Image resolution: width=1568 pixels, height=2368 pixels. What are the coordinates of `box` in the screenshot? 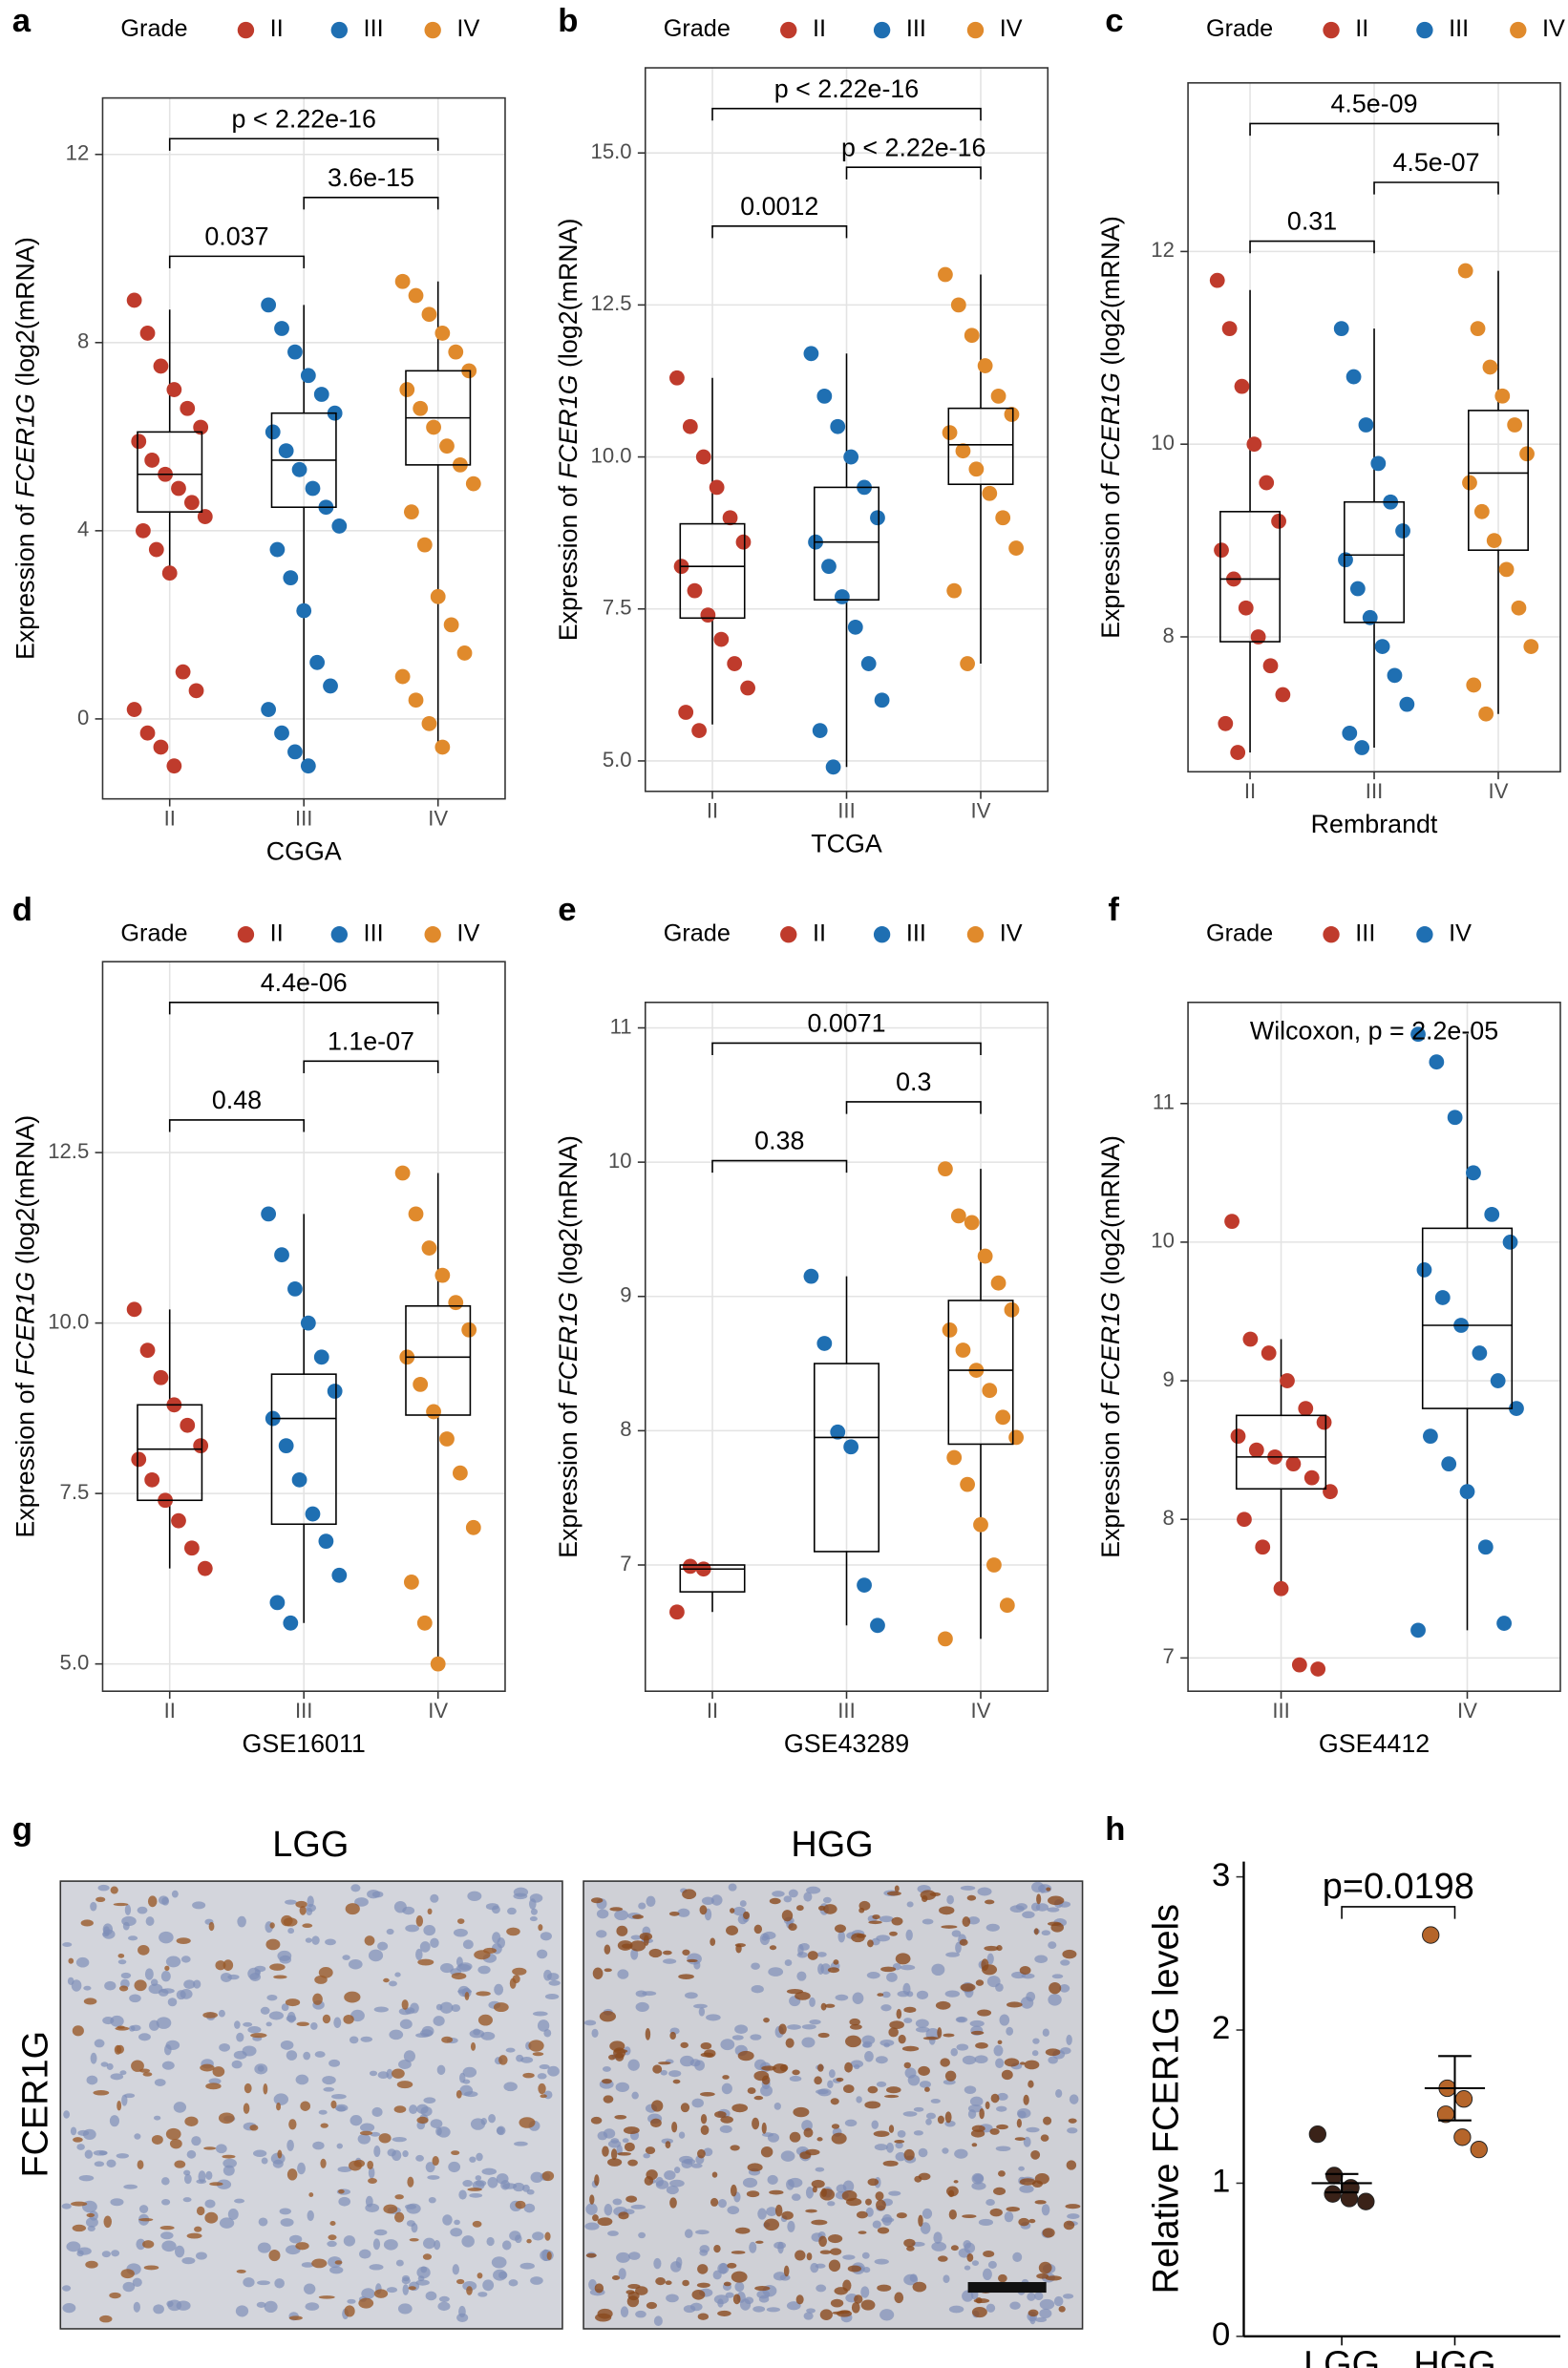 It's located at (1467, 1318).